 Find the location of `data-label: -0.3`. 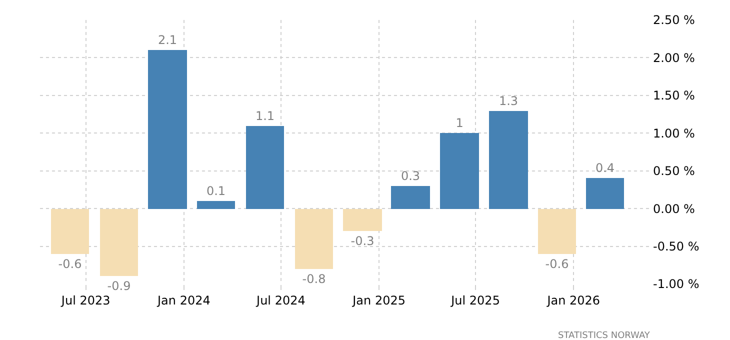

data-label: -0.3 is located at coordinates (362, 241).